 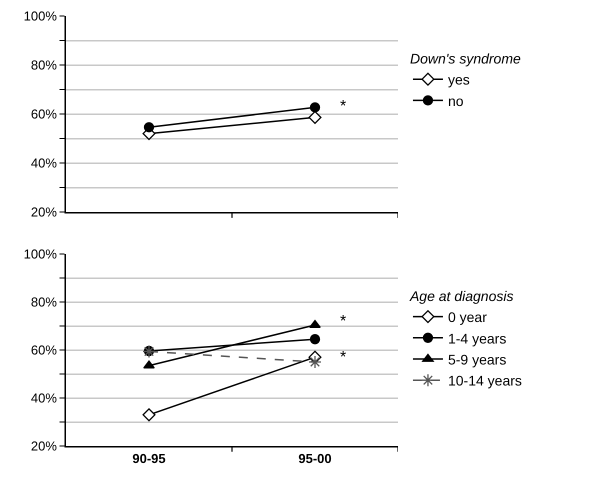 What do you see at coordinates (459, 80) in the screenshot?
I see `legend-label: yes` at bounding box center [459, 80].